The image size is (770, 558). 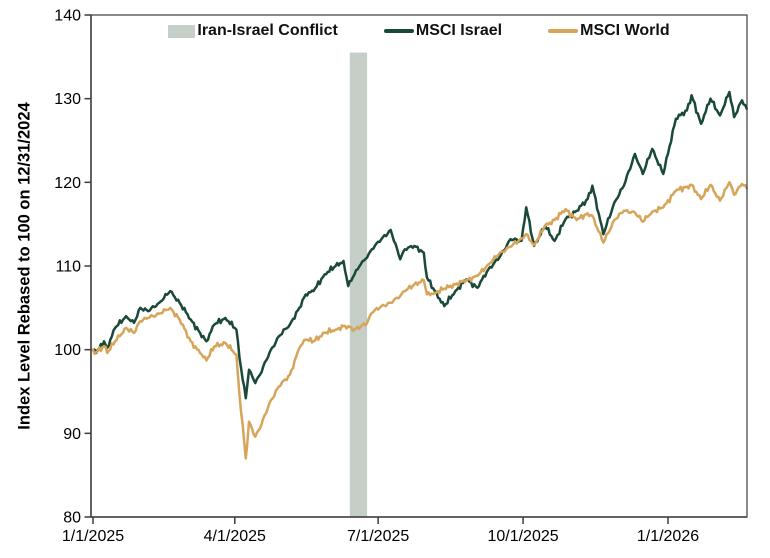 I want to click on legend-label: MSCI Israel, so click(x=459, y=30).